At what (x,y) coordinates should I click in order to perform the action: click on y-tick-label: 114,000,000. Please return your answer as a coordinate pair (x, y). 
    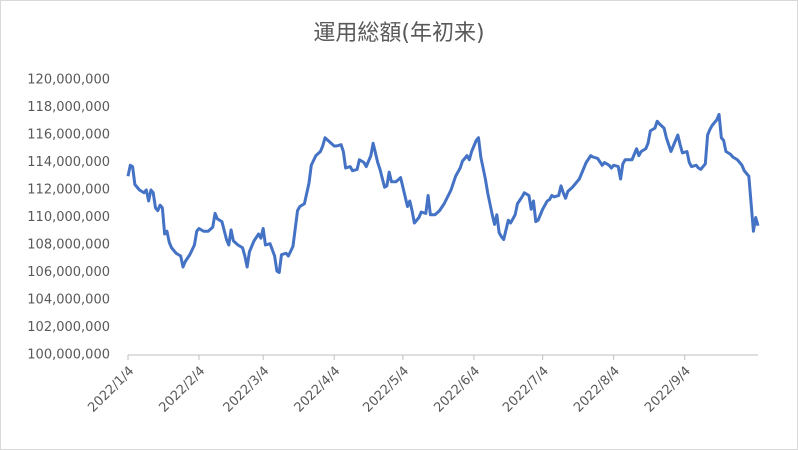
    Looking at the image, I should click on (68, 162).